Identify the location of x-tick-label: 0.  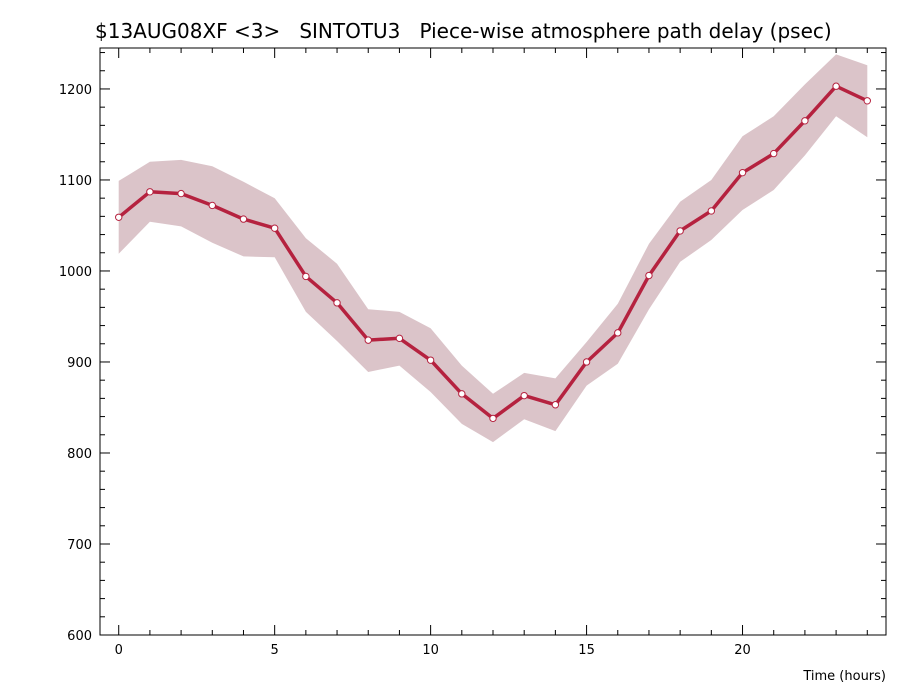
(119, 650).